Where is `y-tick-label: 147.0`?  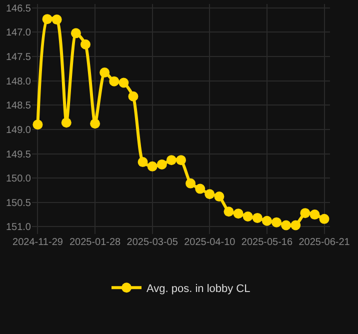
y-tick-label: 147.0 is located at coordinates (19, 33).